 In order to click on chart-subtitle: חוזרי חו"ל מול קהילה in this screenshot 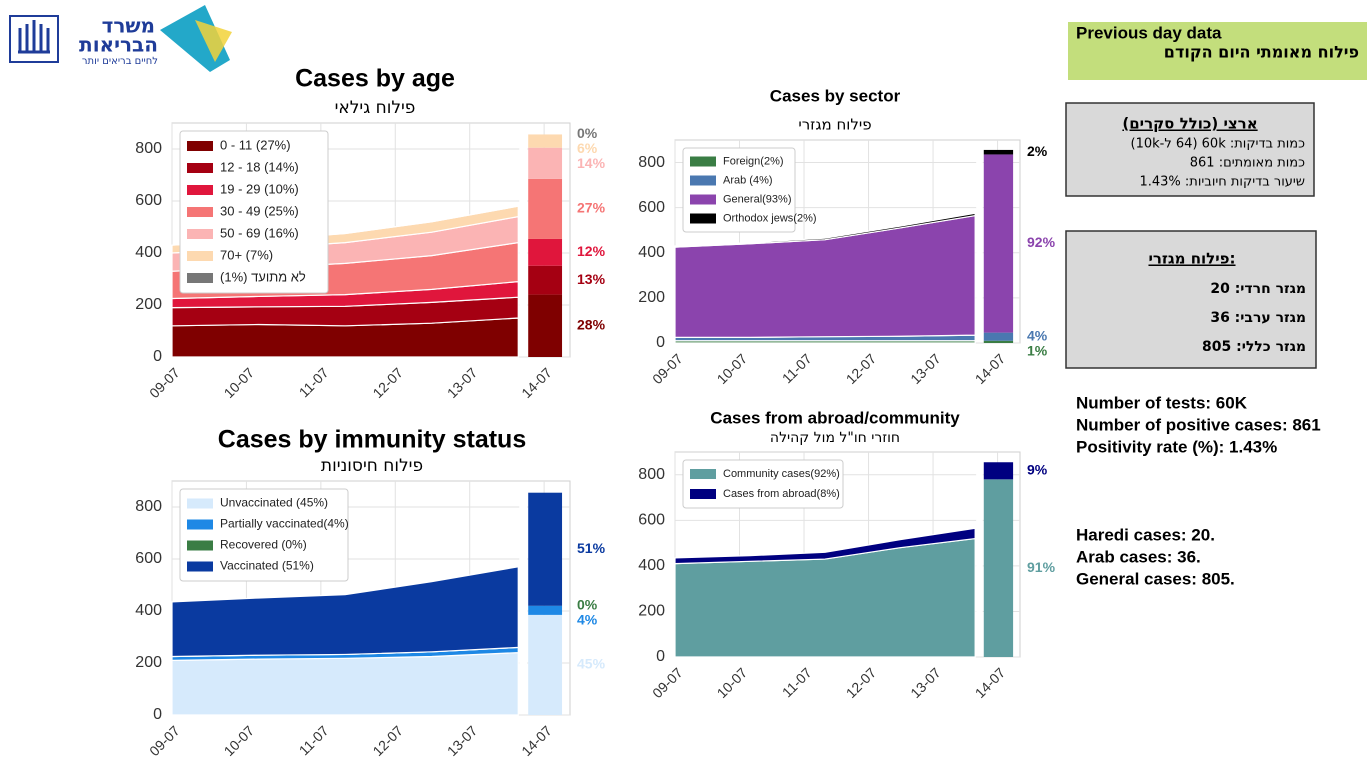, I will do `click(835, 438)`.